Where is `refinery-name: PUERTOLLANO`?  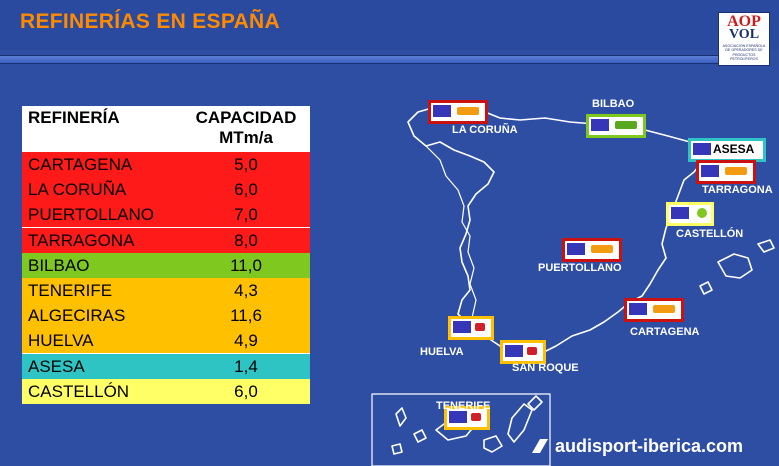
refinery-name: PUERTOLLANO is located at coordinates (91, 215).